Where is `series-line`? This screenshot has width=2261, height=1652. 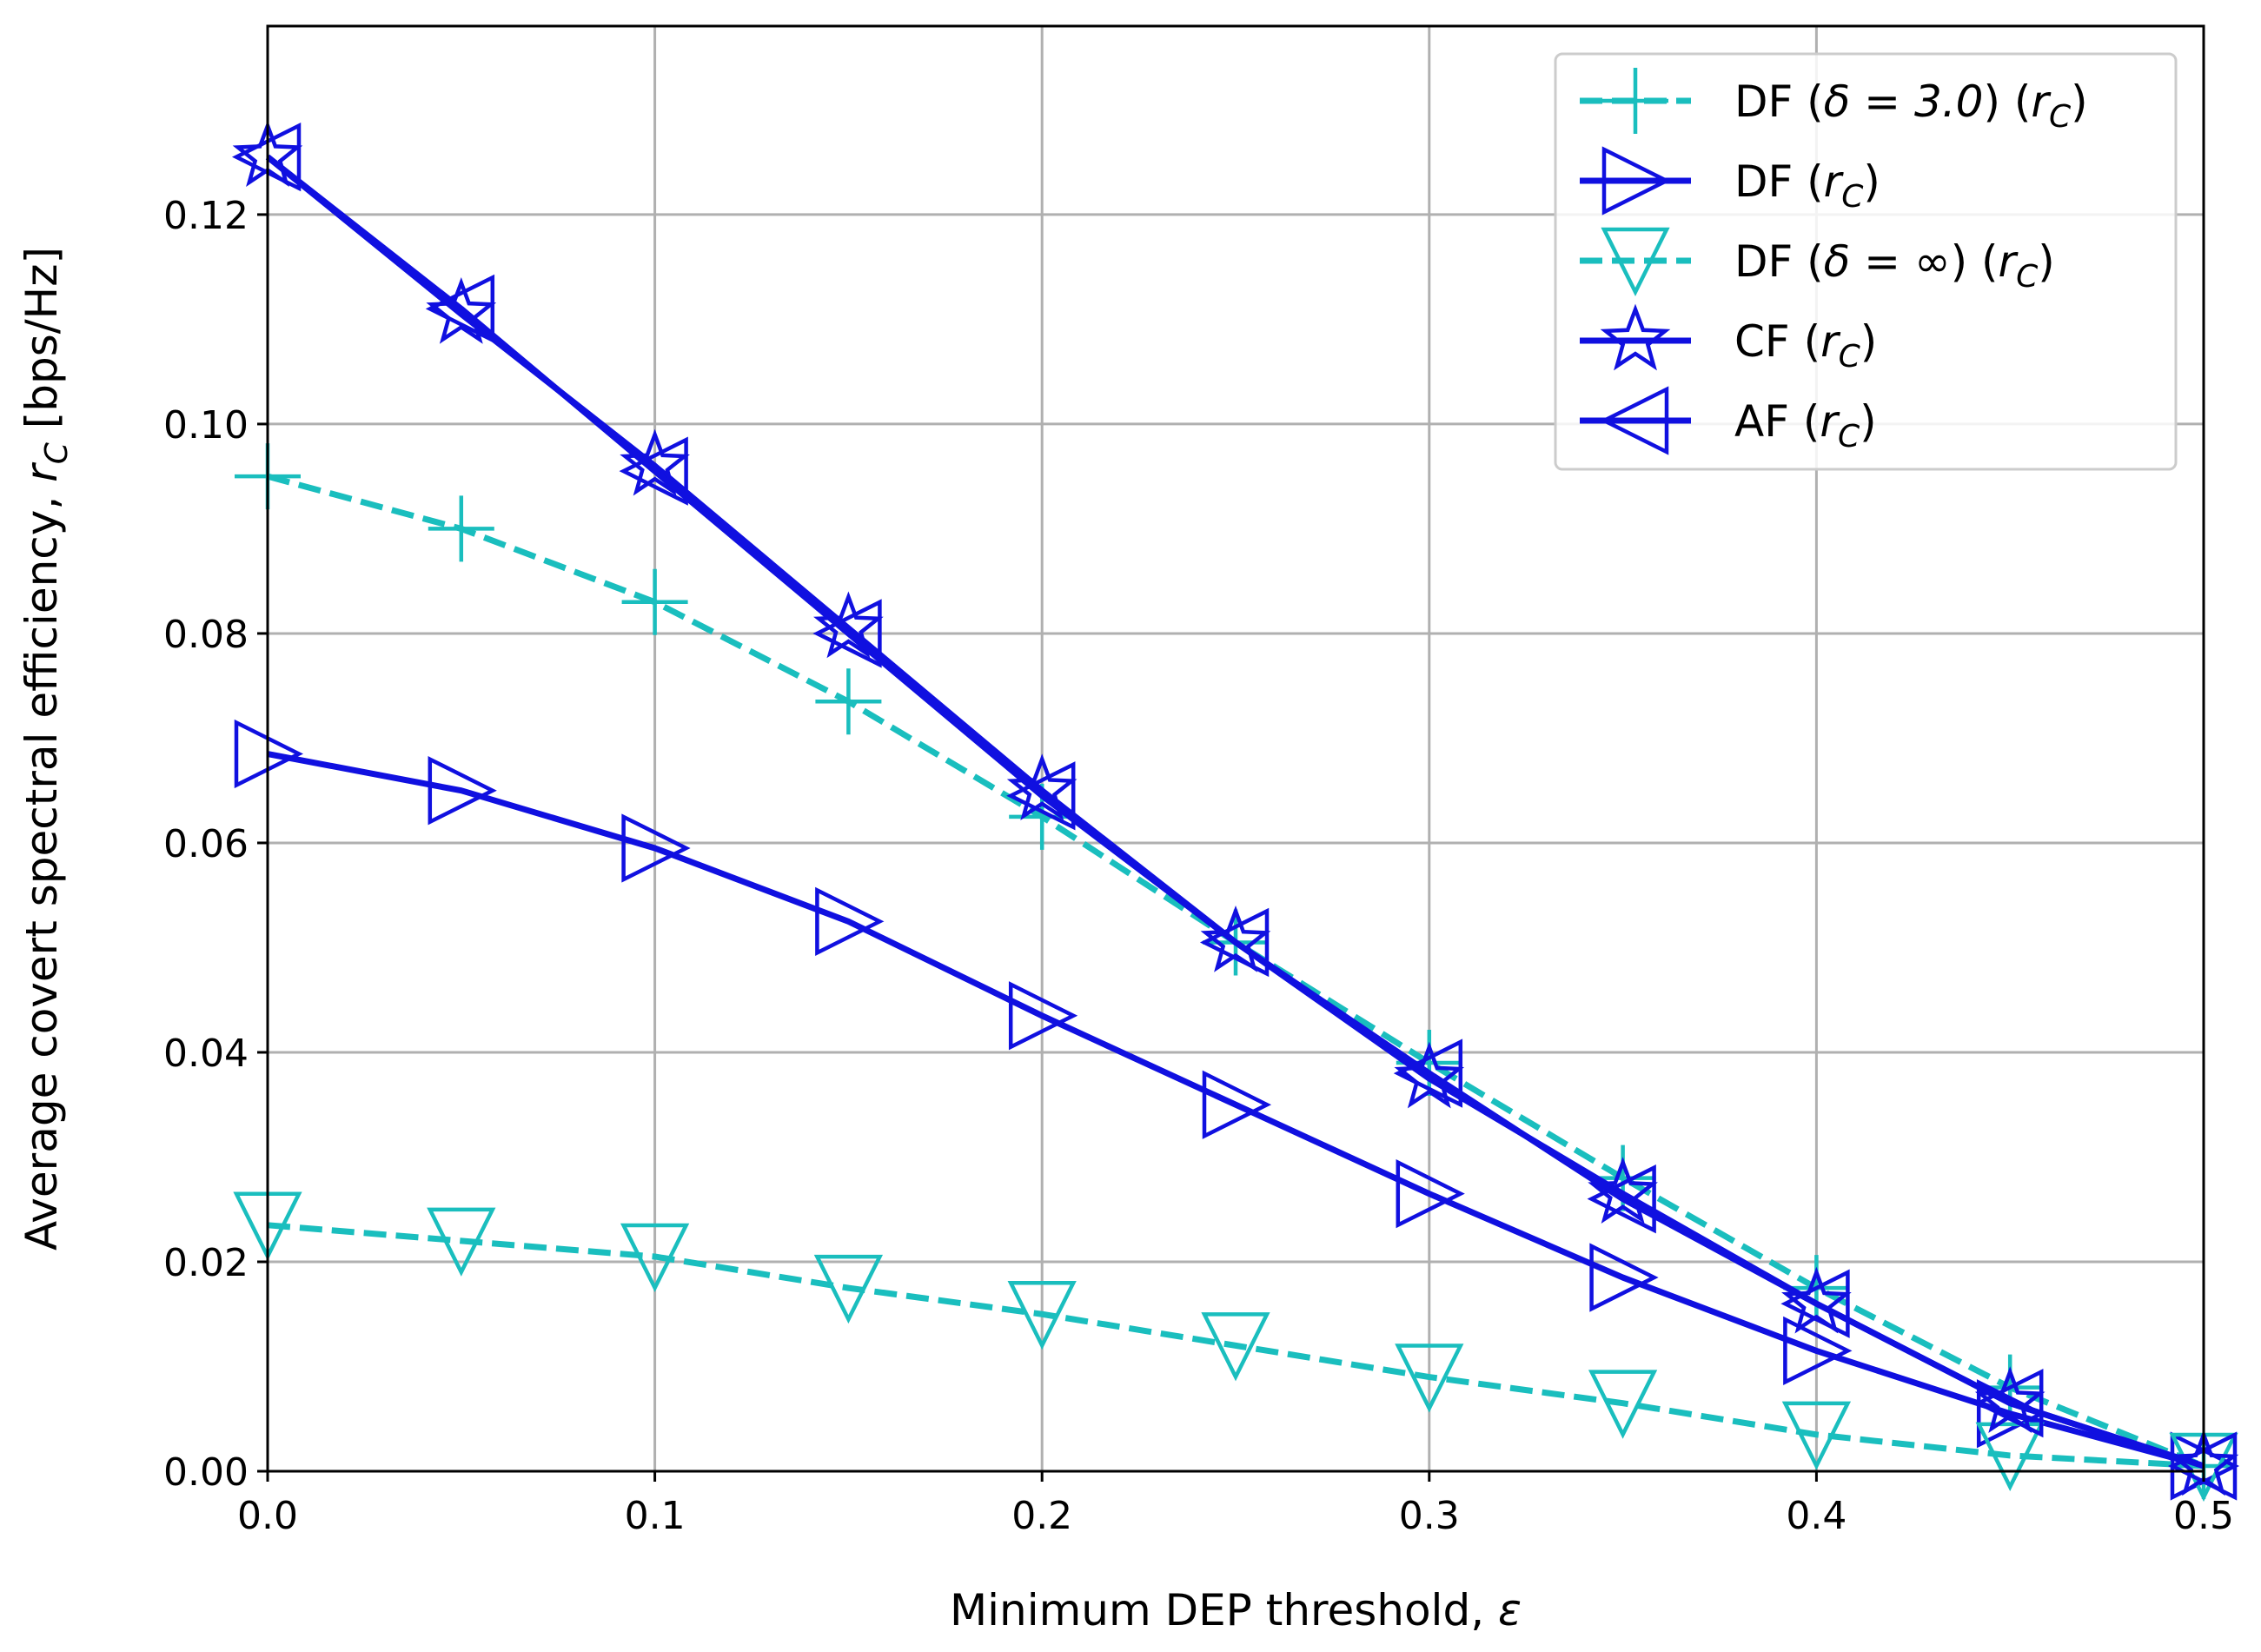
series-line is located at coordinates (1236, 1346).